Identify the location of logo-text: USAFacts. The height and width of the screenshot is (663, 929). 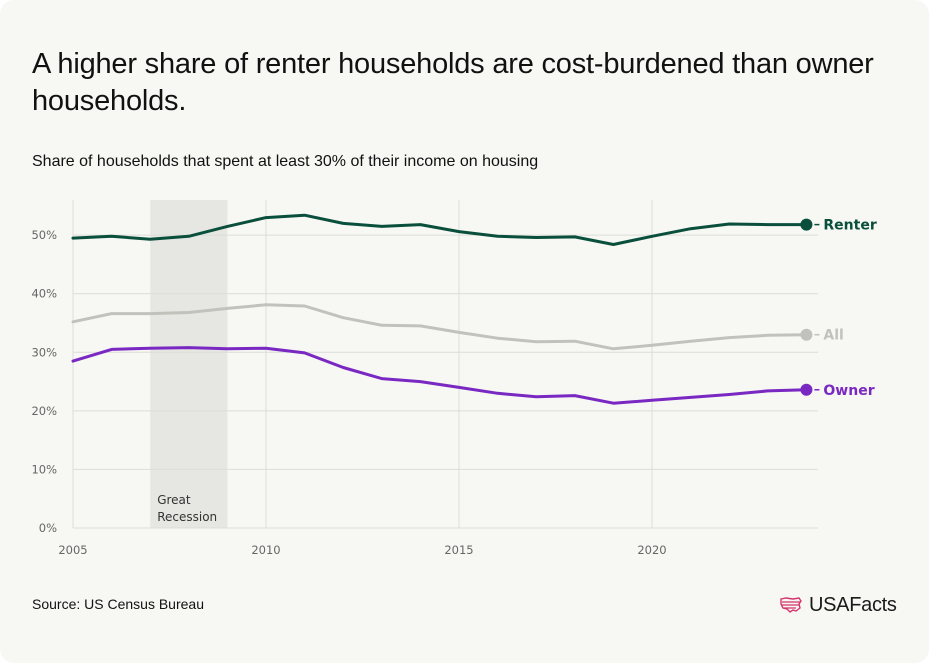
(853, 604).